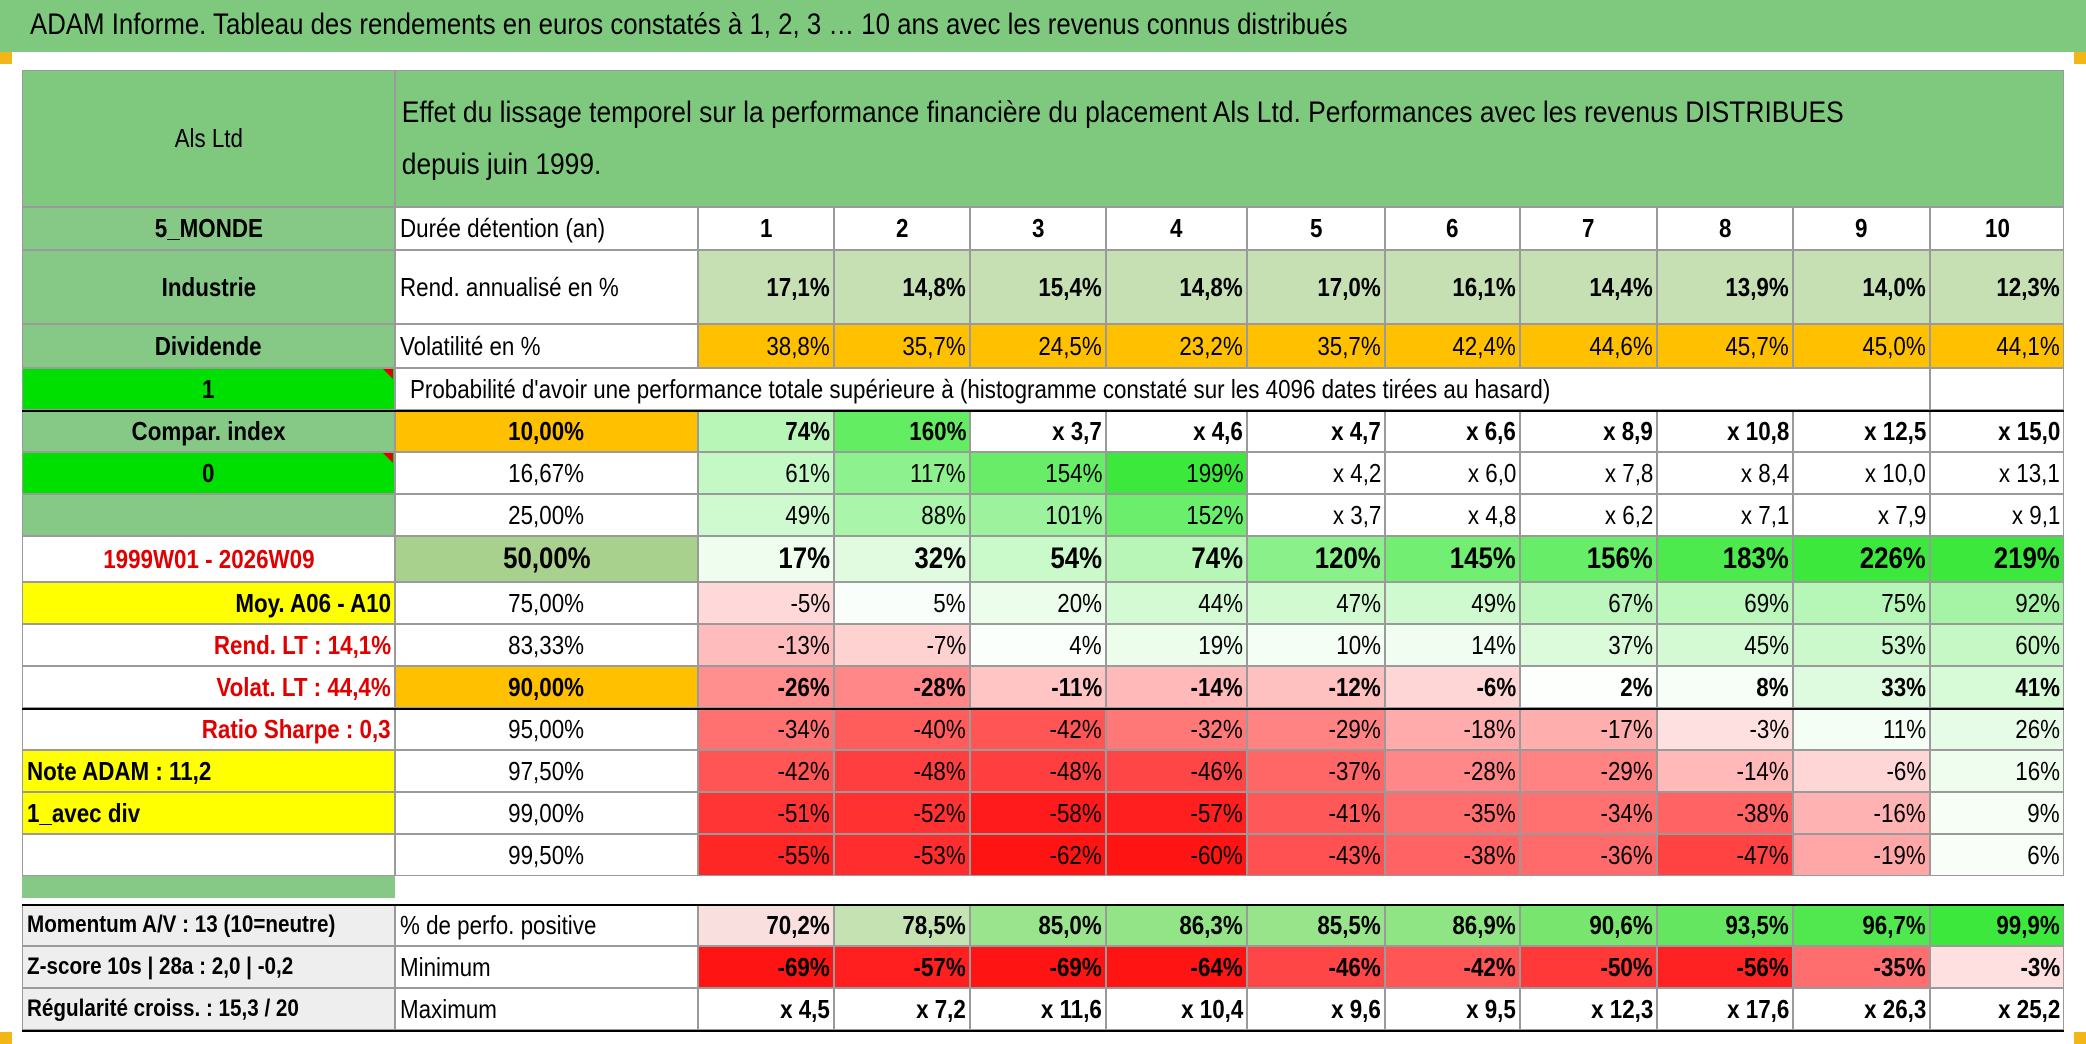 This screenshot has width=2086, height=1044. Describe the element at coordinates (1176, 967) in the screenshot. I see `minimum-4: -64%` at that location.